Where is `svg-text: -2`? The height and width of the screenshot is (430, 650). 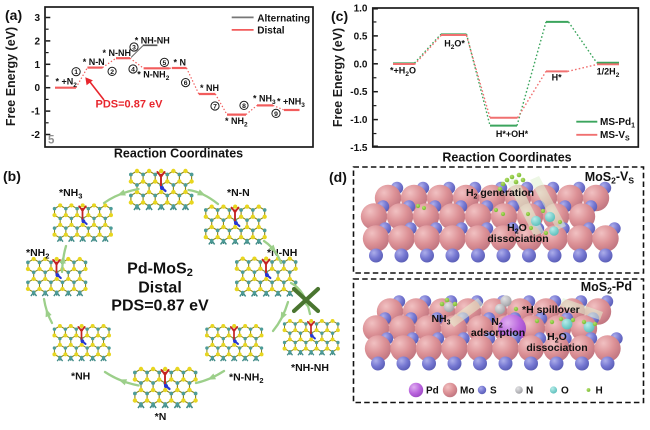 svg-text: -2 is located at coordinates (35, 135).